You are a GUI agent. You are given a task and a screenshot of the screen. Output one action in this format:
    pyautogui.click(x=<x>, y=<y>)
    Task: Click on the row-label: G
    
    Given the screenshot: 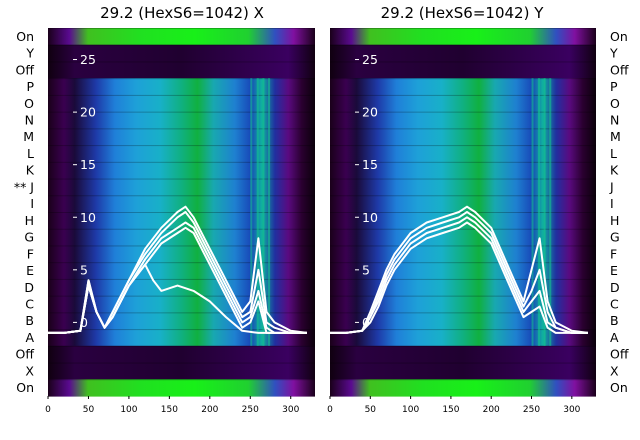 What is the action you would take?
    pyautogui.click(x=29, y=237)
    